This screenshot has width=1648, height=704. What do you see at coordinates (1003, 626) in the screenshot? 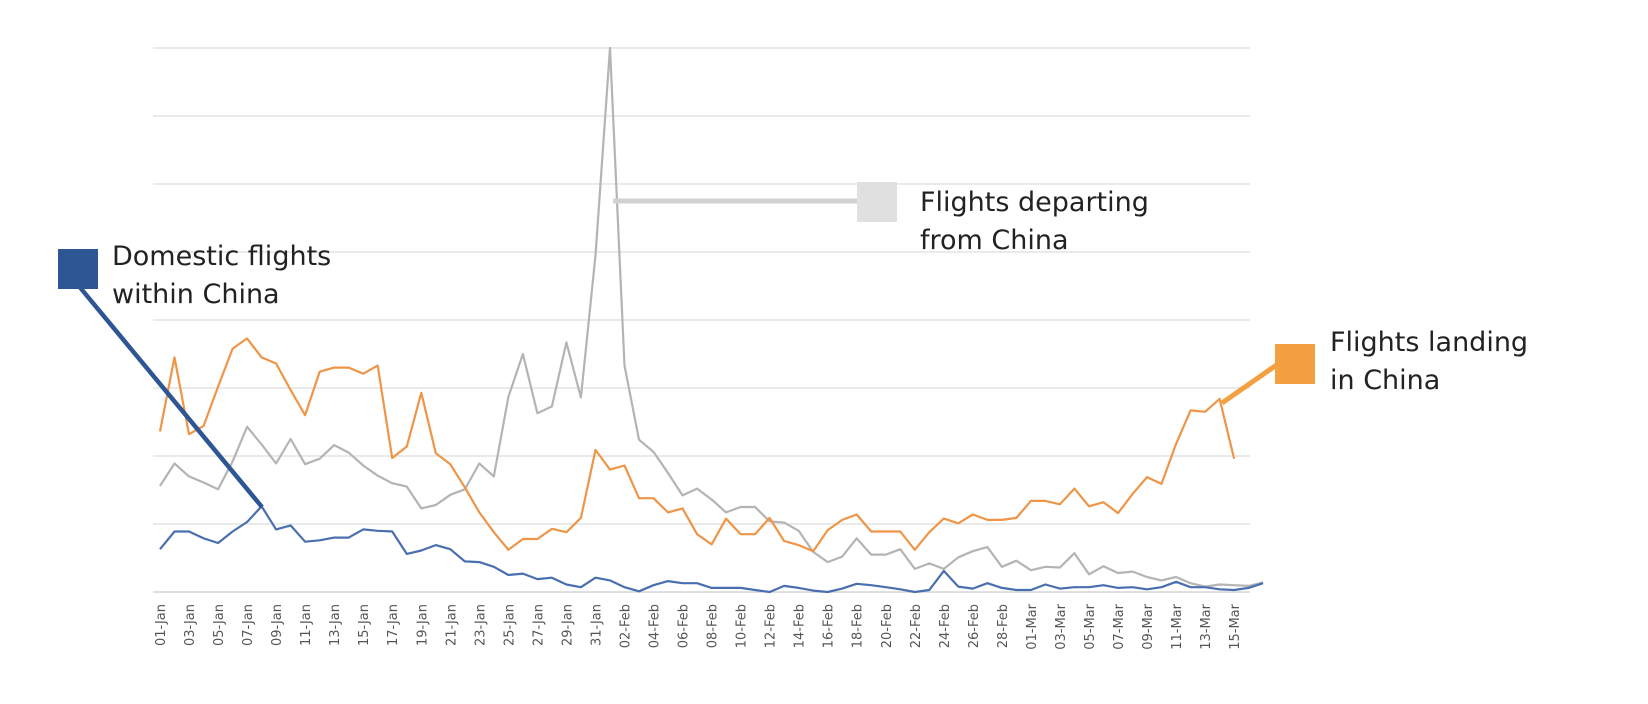
I see `x-tick-label: 28-Feb` at bounding box center [1003, 626].